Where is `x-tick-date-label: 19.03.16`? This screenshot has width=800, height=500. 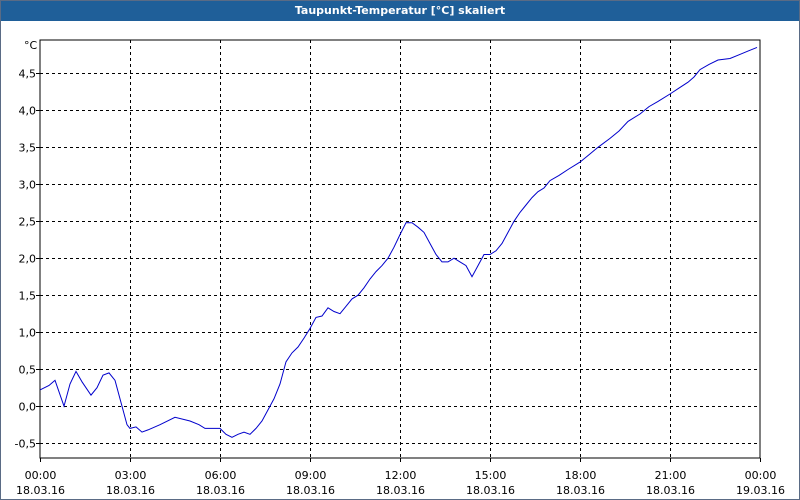
x-tick-date-label: 19.03.16 is located at coordinates (760, 490).